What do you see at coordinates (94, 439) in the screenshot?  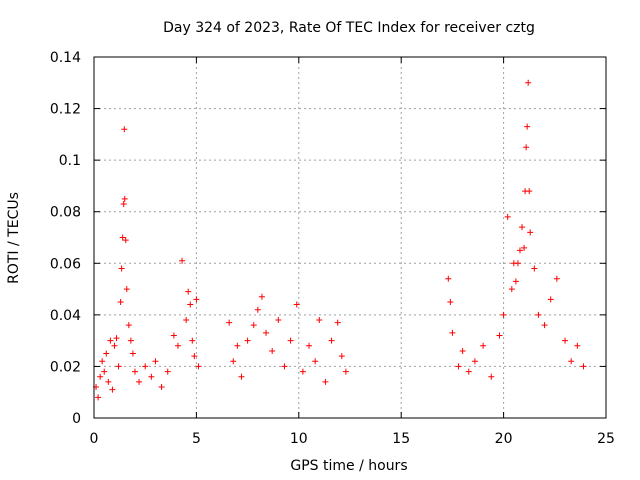 I see `x-tick-label: 0` at bounding box center [94, 439].